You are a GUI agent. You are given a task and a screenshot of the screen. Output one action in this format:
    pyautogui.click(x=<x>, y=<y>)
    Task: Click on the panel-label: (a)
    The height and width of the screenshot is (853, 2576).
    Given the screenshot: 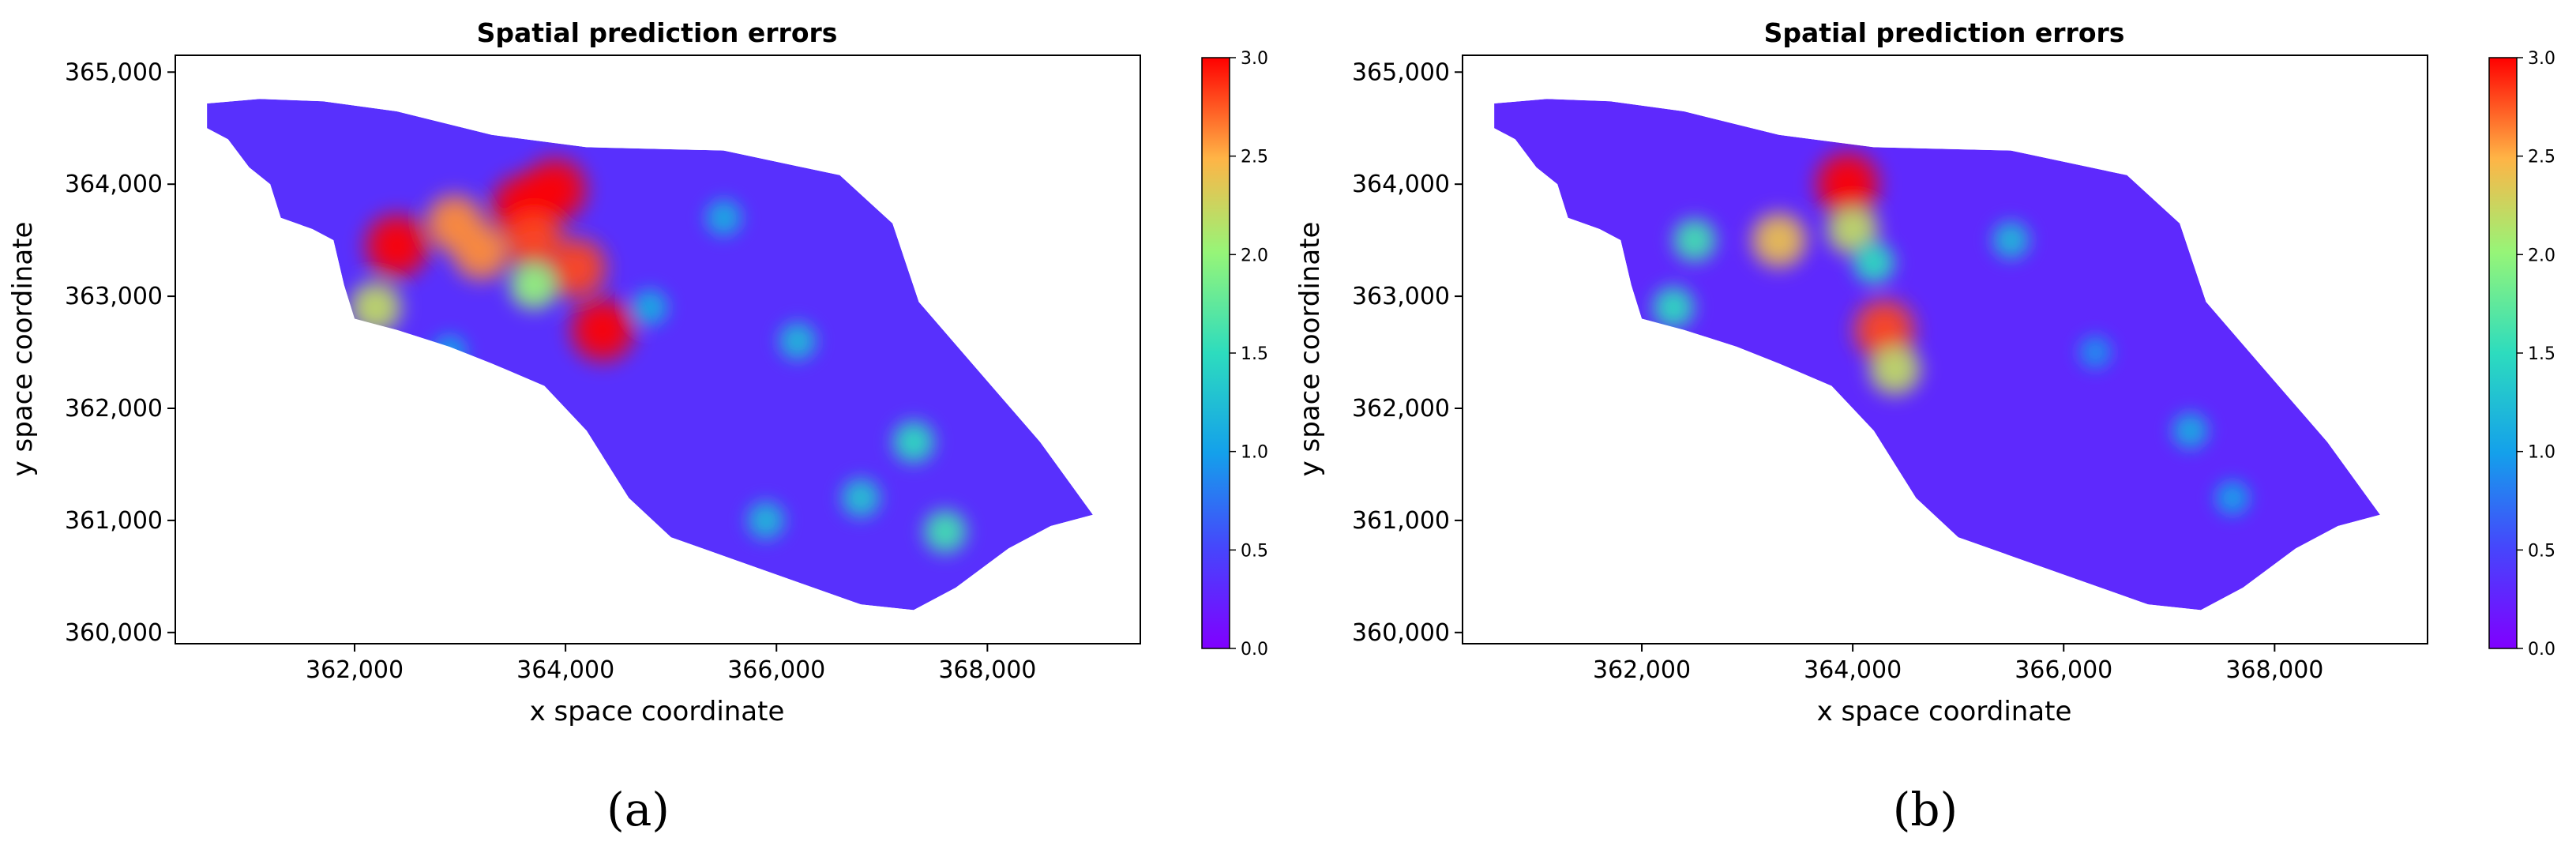 What is the action you would take?
    pyautogui.click(x=638, y=809)
    